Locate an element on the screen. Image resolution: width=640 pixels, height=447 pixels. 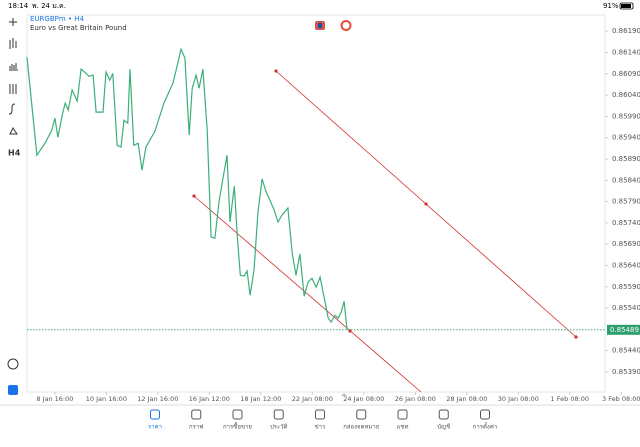
symbol-description: Euro vs Great Britain Pound is located at coordinates (78, 28).